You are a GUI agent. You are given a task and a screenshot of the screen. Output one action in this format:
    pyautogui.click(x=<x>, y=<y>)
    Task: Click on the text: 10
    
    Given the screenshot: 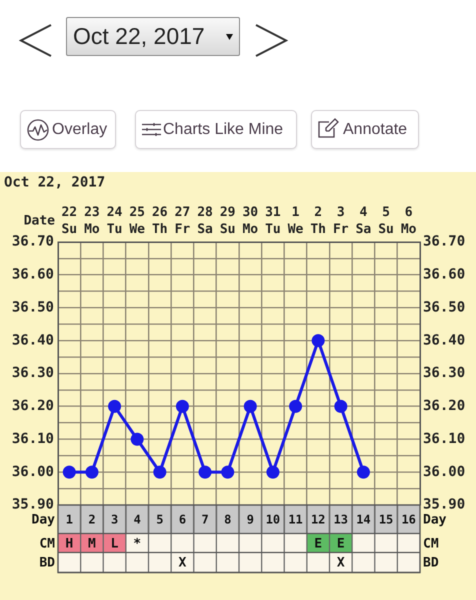 What is the action you would take?
    pyautogui.click(x=273, y=519)
    